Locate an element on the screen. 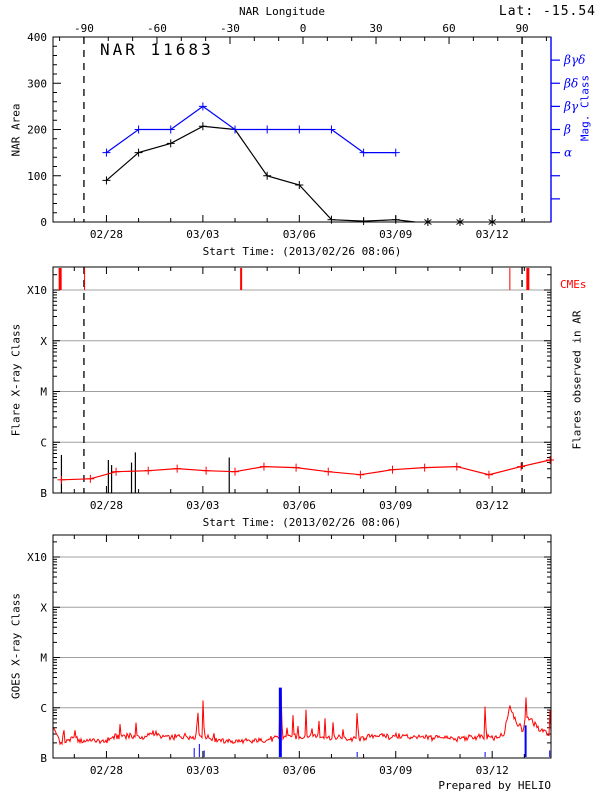  mag-class-tick-label: βδ is located at coordinates (570, 83).